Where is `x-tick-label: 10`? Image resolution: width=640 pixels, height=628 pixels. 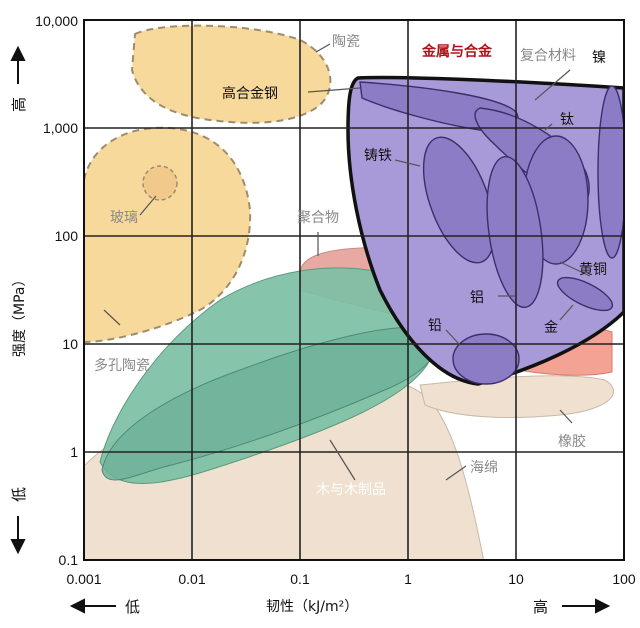
x-tick-label: 10 is located at coordinates (516, 579).